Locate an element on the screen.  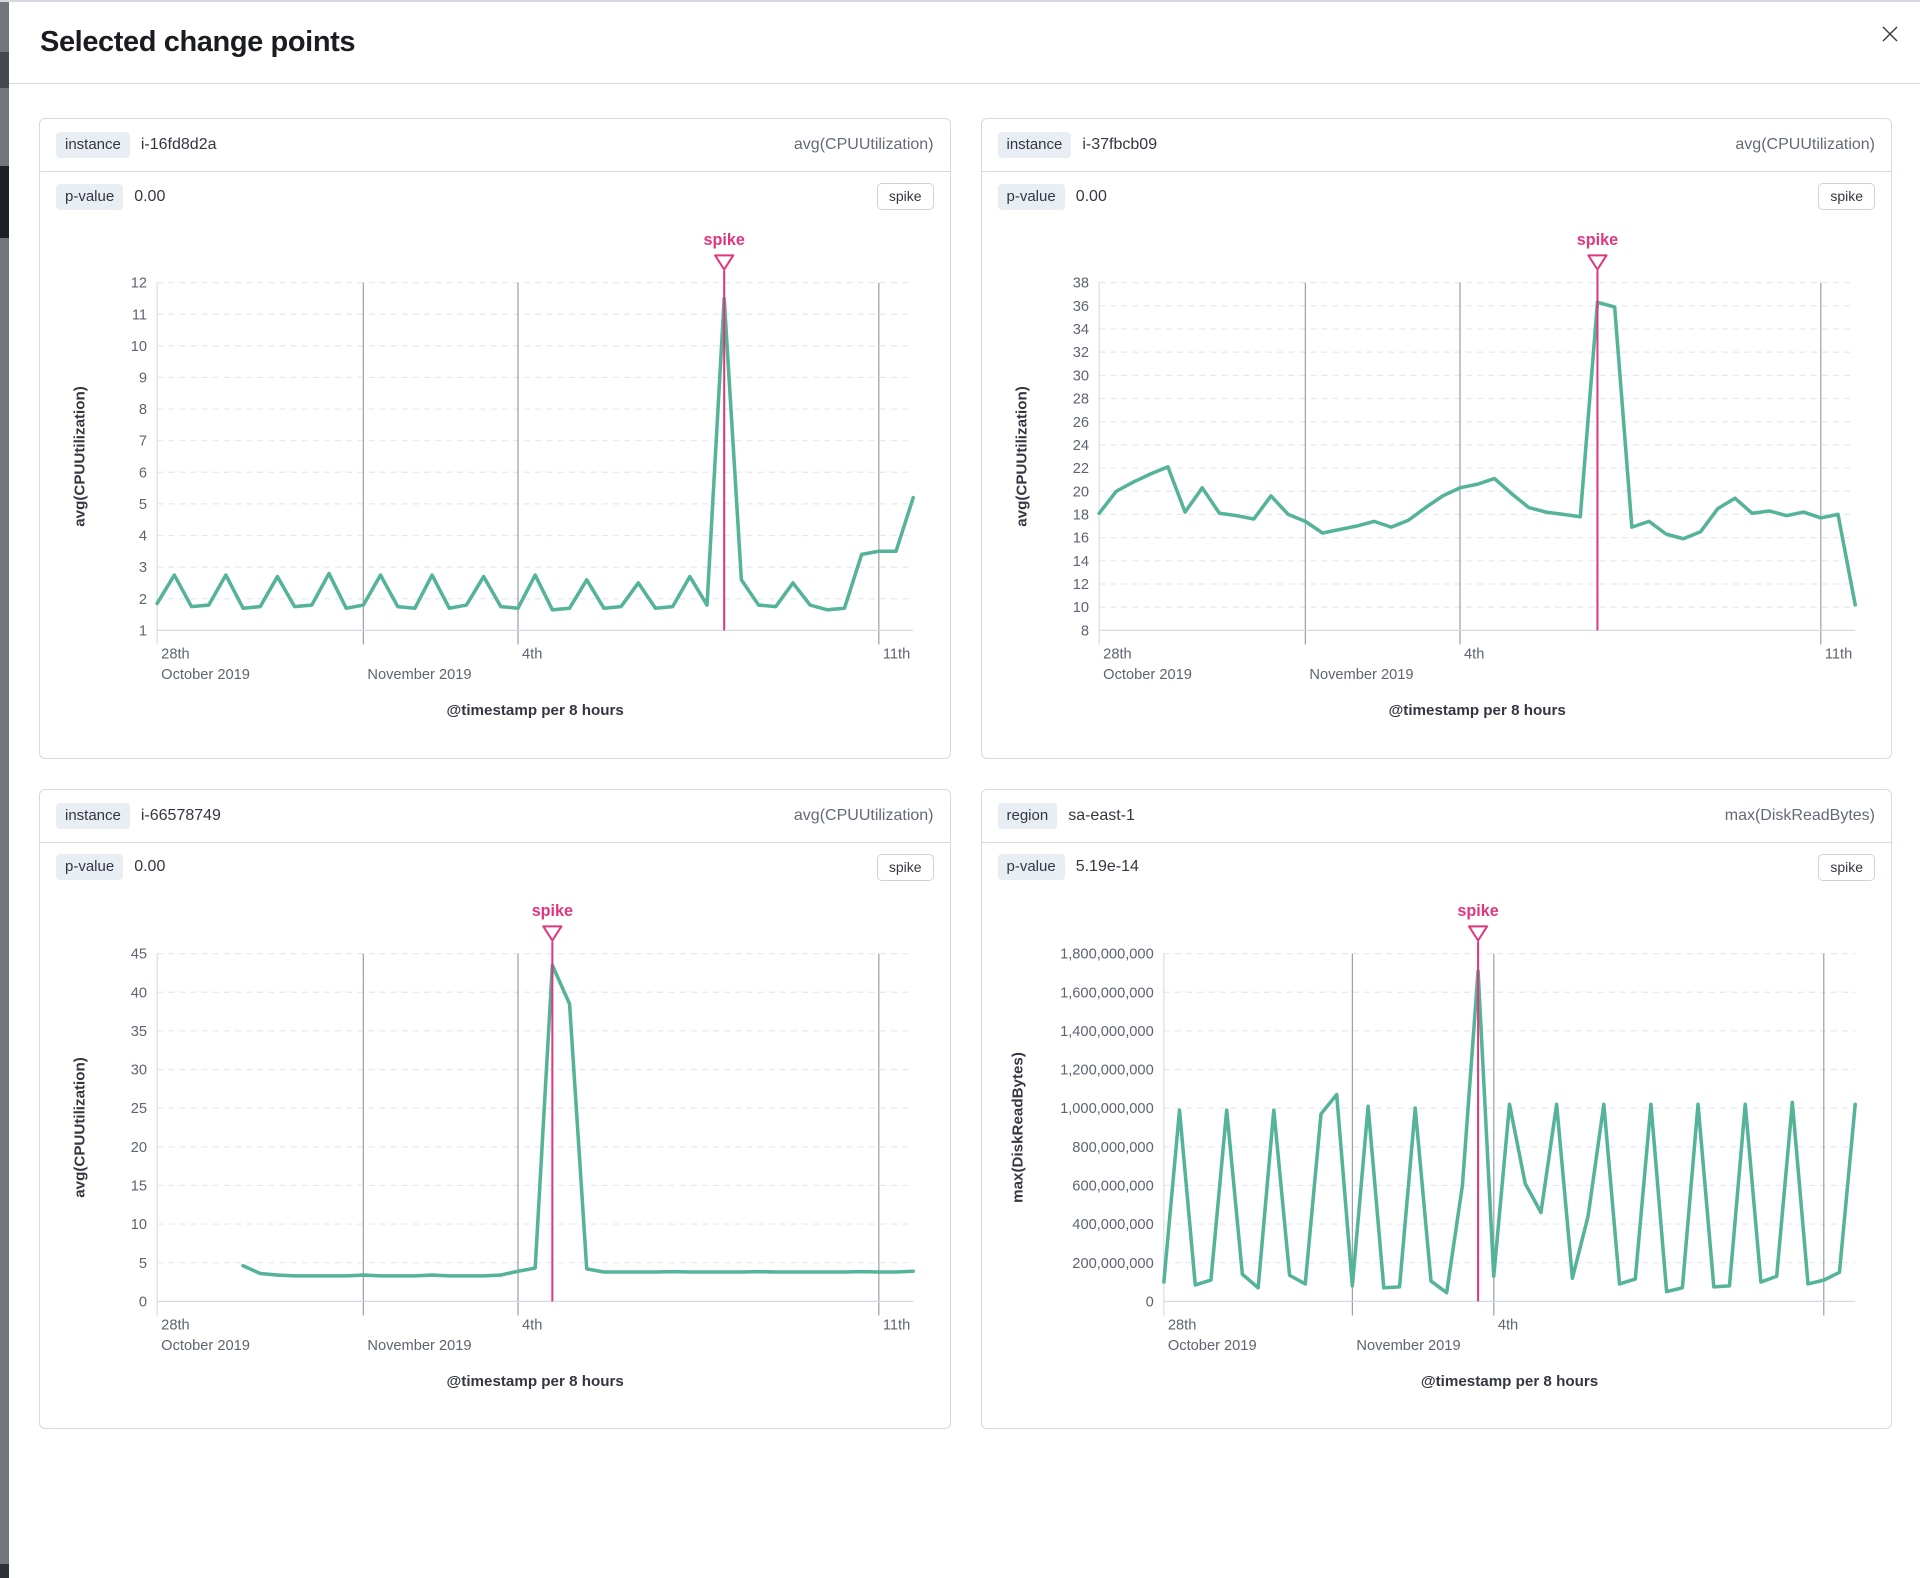
svg-text: 2 is located at coordinates (143, 600).